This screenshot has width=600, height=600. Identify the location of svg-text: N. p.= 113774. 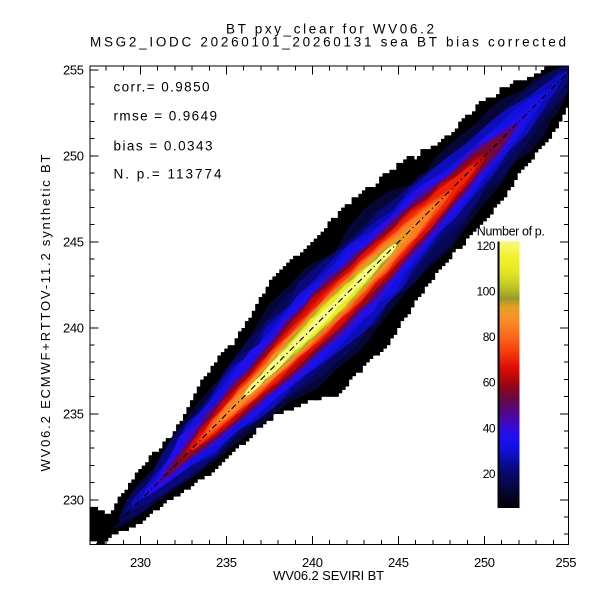
(168, 174).